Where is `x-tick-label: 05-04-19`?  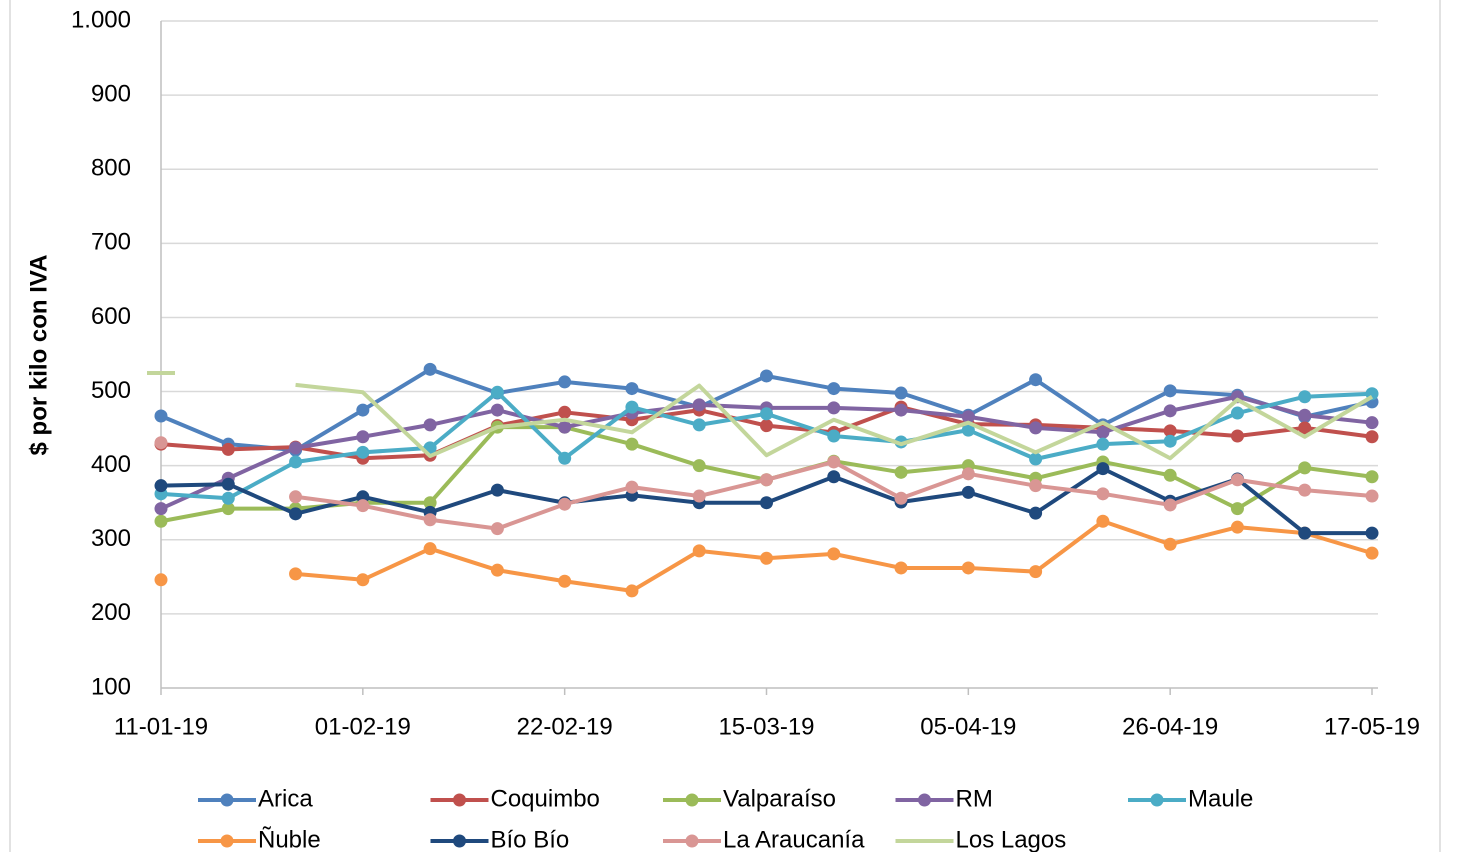
x-tick-label: 05-04-19 is located at coordinates (968, 726).